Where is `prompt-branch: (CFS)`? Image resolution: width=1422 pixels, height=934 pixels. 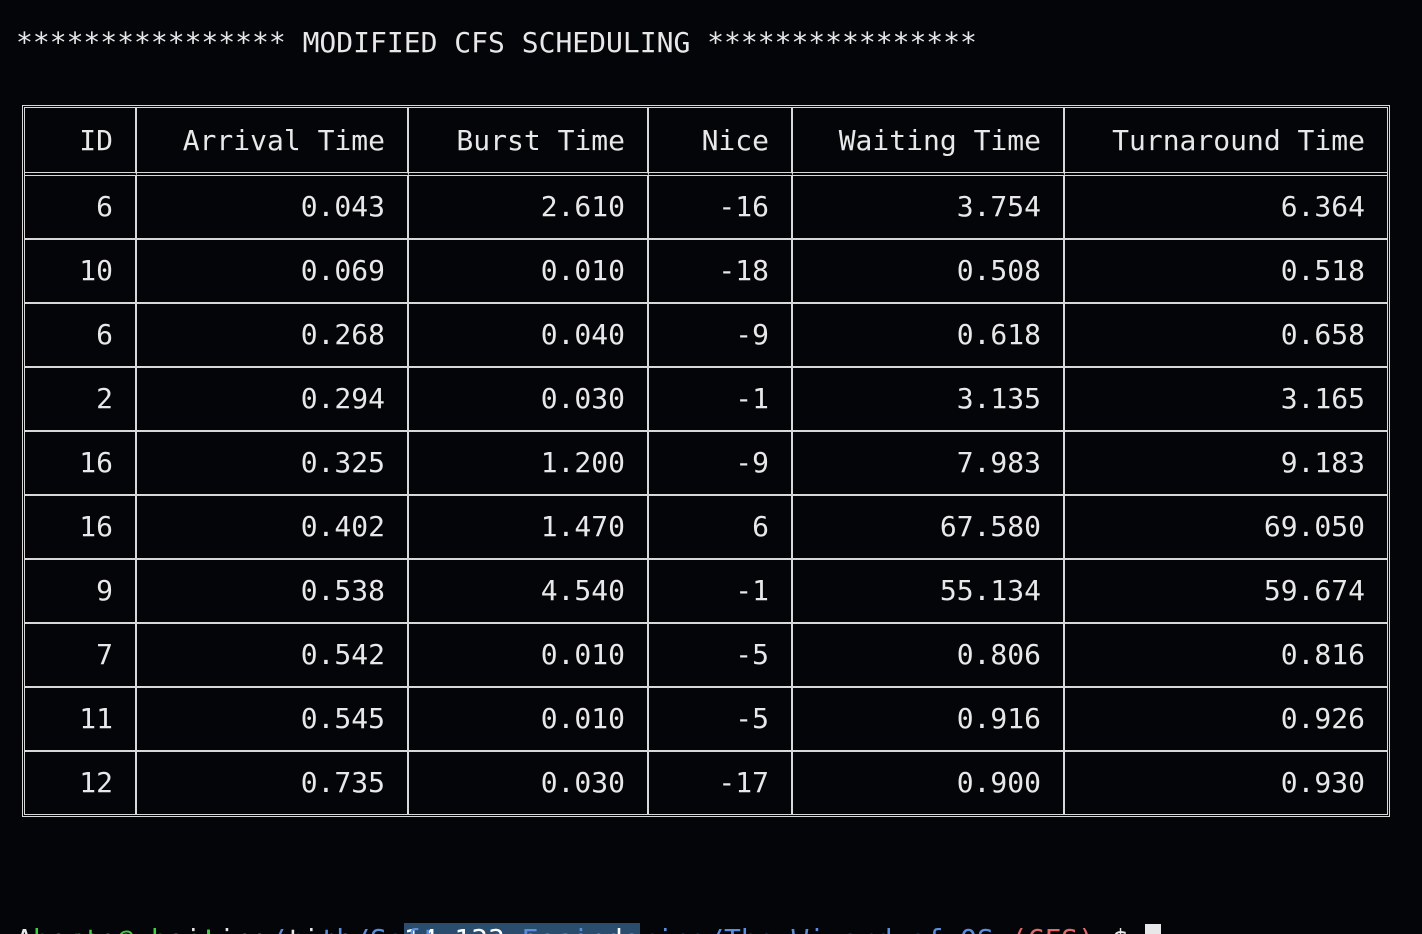 prompt-branch: (CFS) is located at coordinates (1044, 928).